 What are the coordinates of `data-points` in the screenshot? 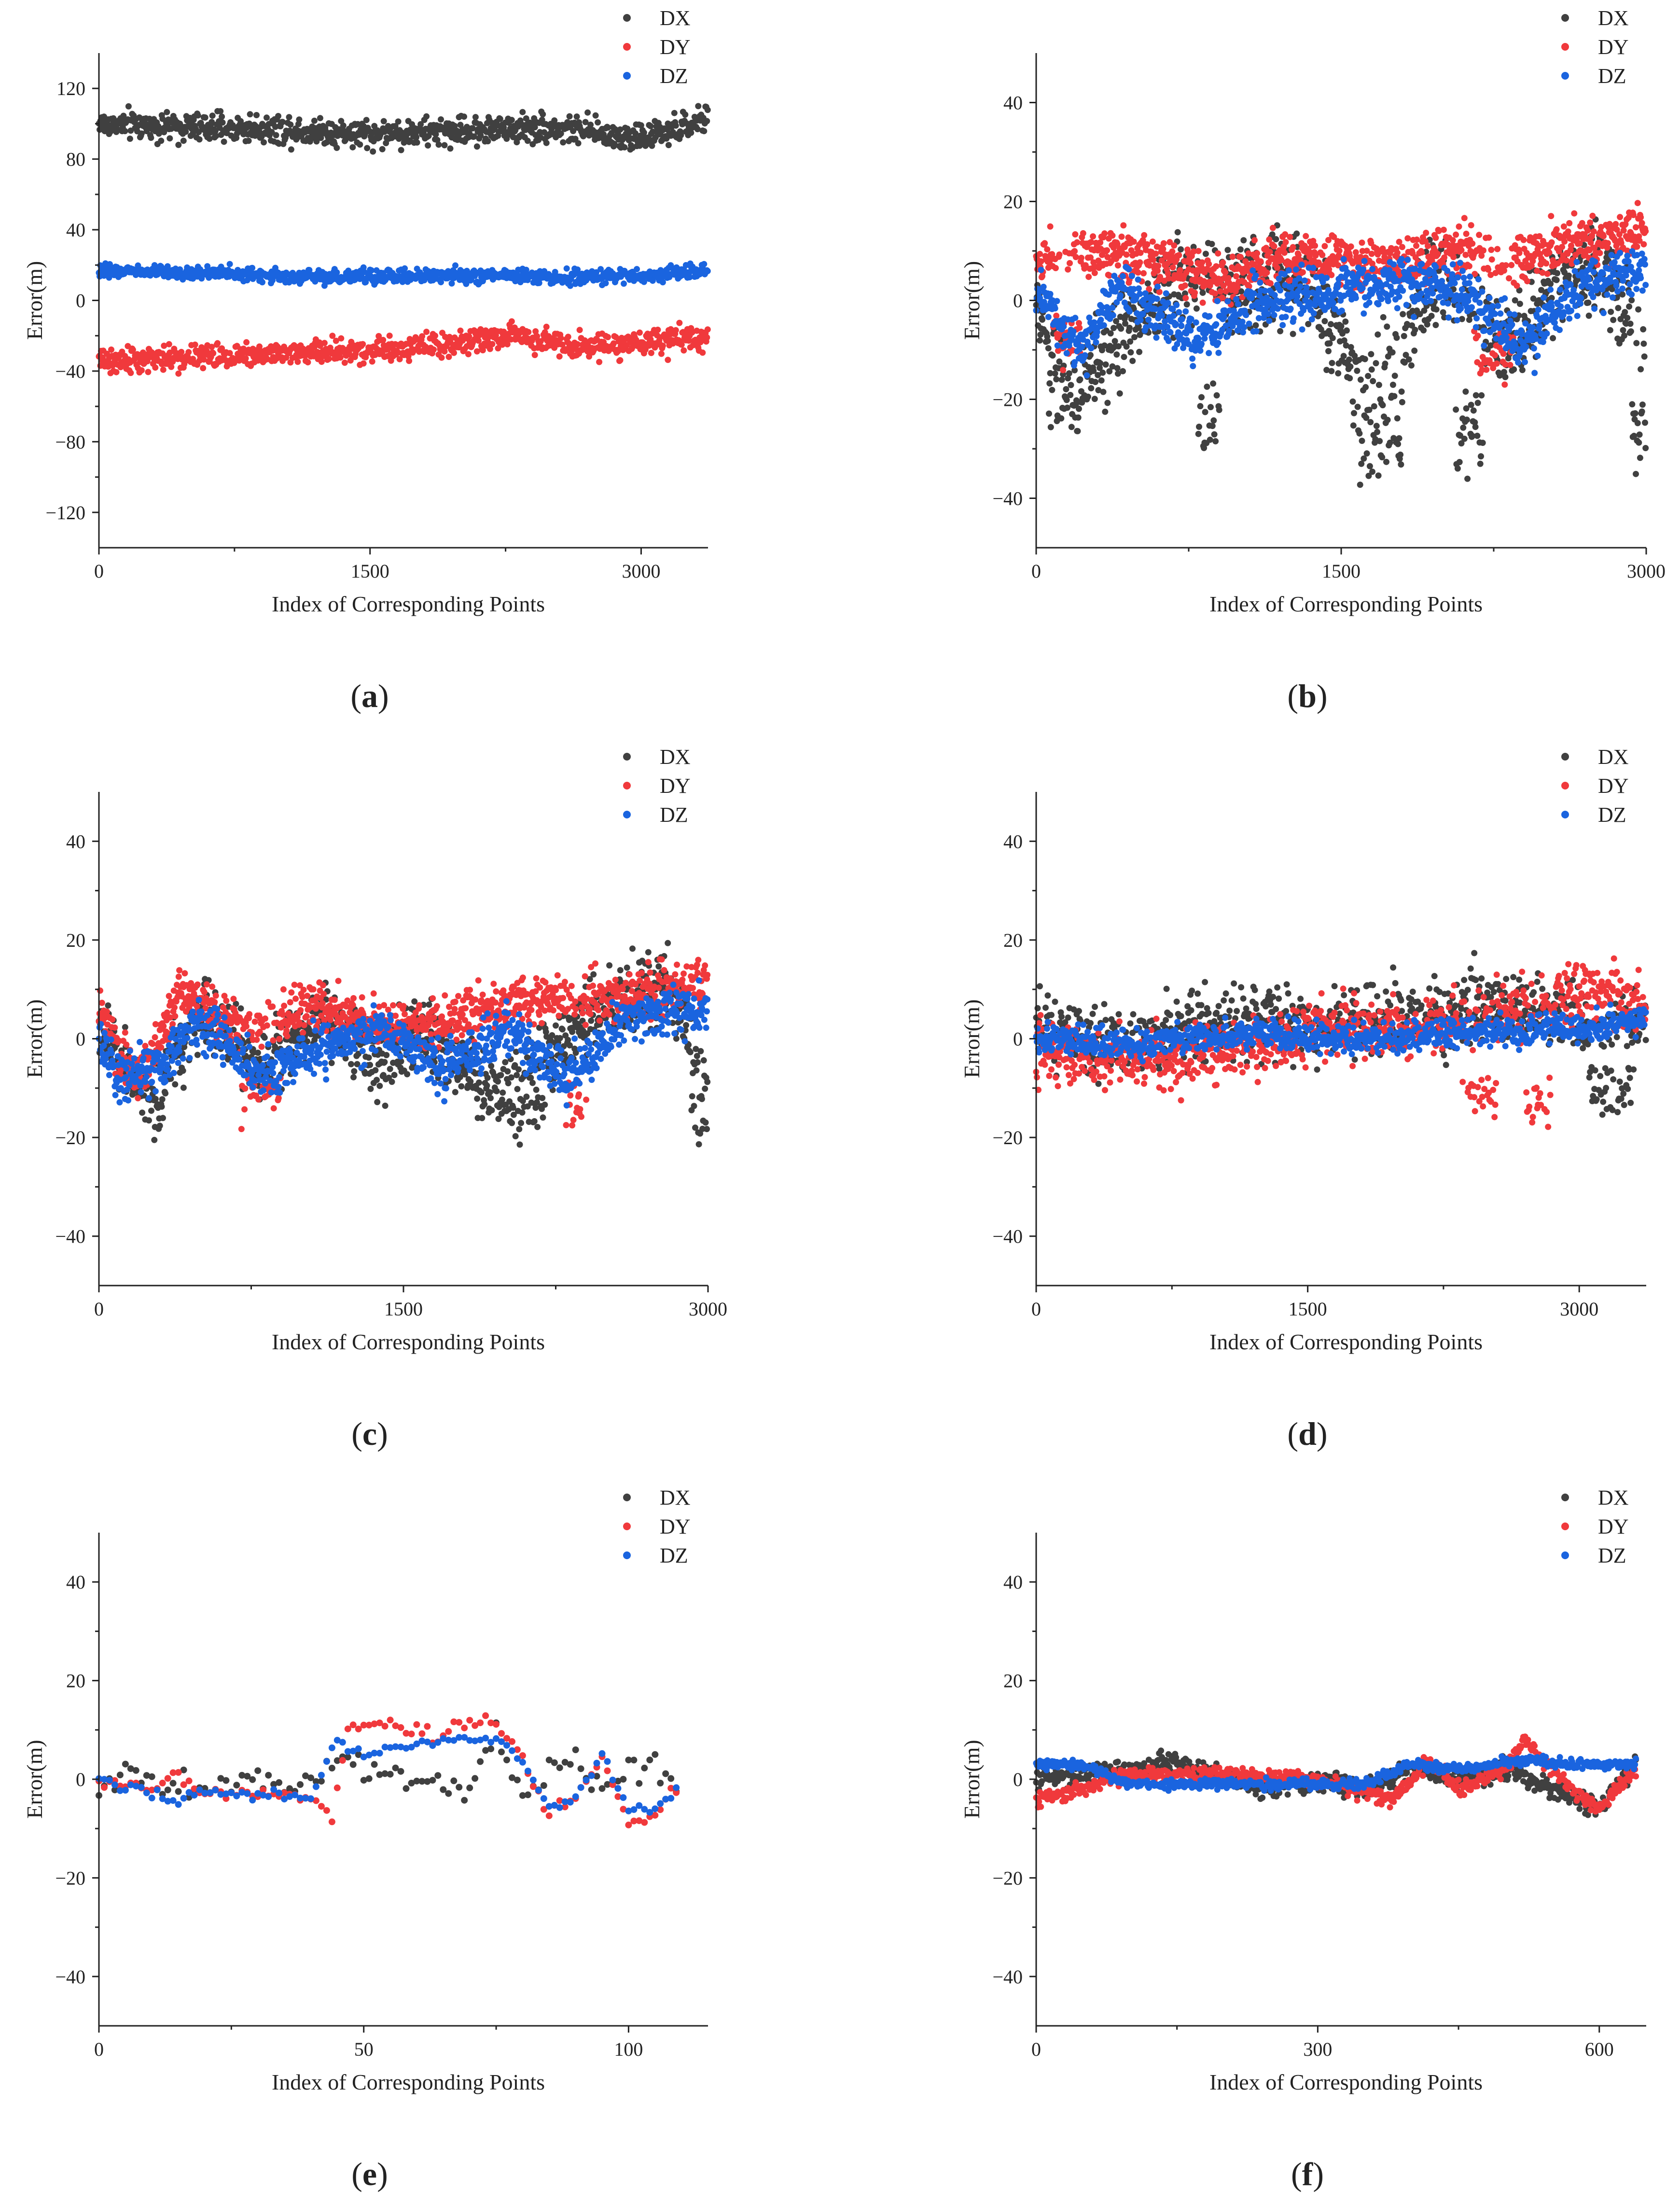 It's located at (1341, 344).